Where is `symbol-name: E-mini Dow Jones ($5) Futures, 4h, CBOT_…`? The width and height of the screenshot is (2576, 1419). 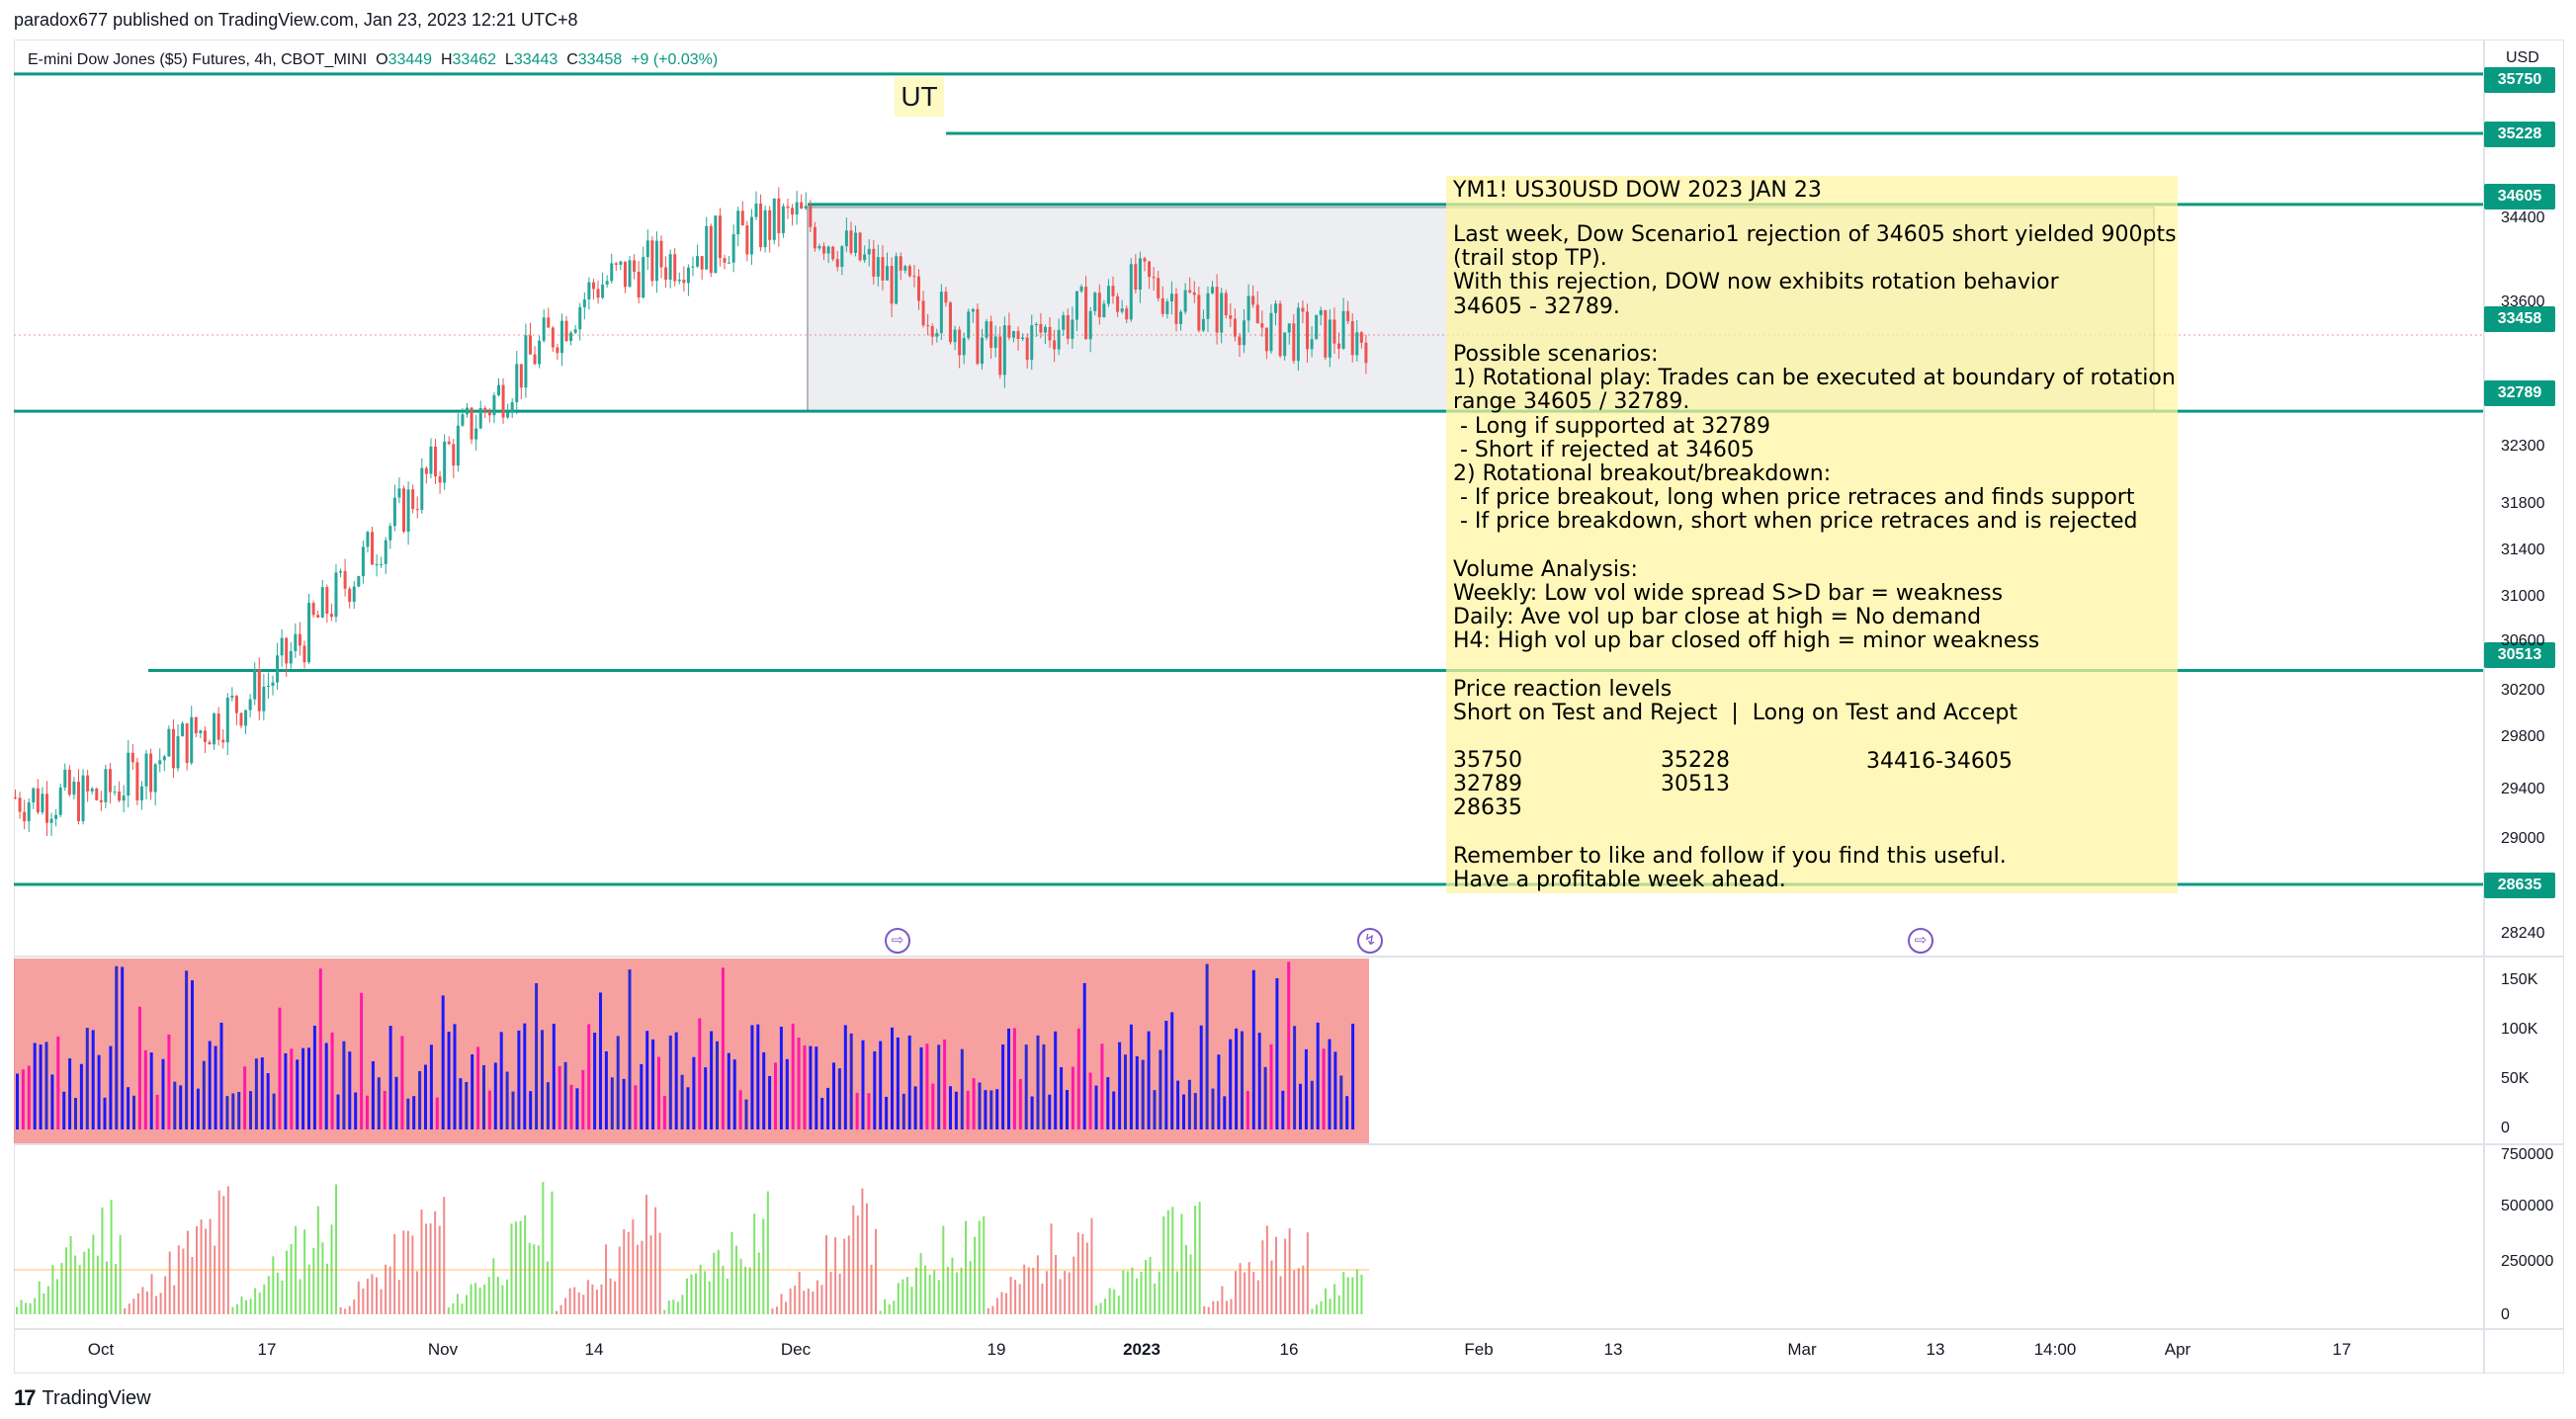 symbol-name: E-mini Dow Jones ($5) Futures, 4h, CBOT_… is located at coordinates (198, 59).